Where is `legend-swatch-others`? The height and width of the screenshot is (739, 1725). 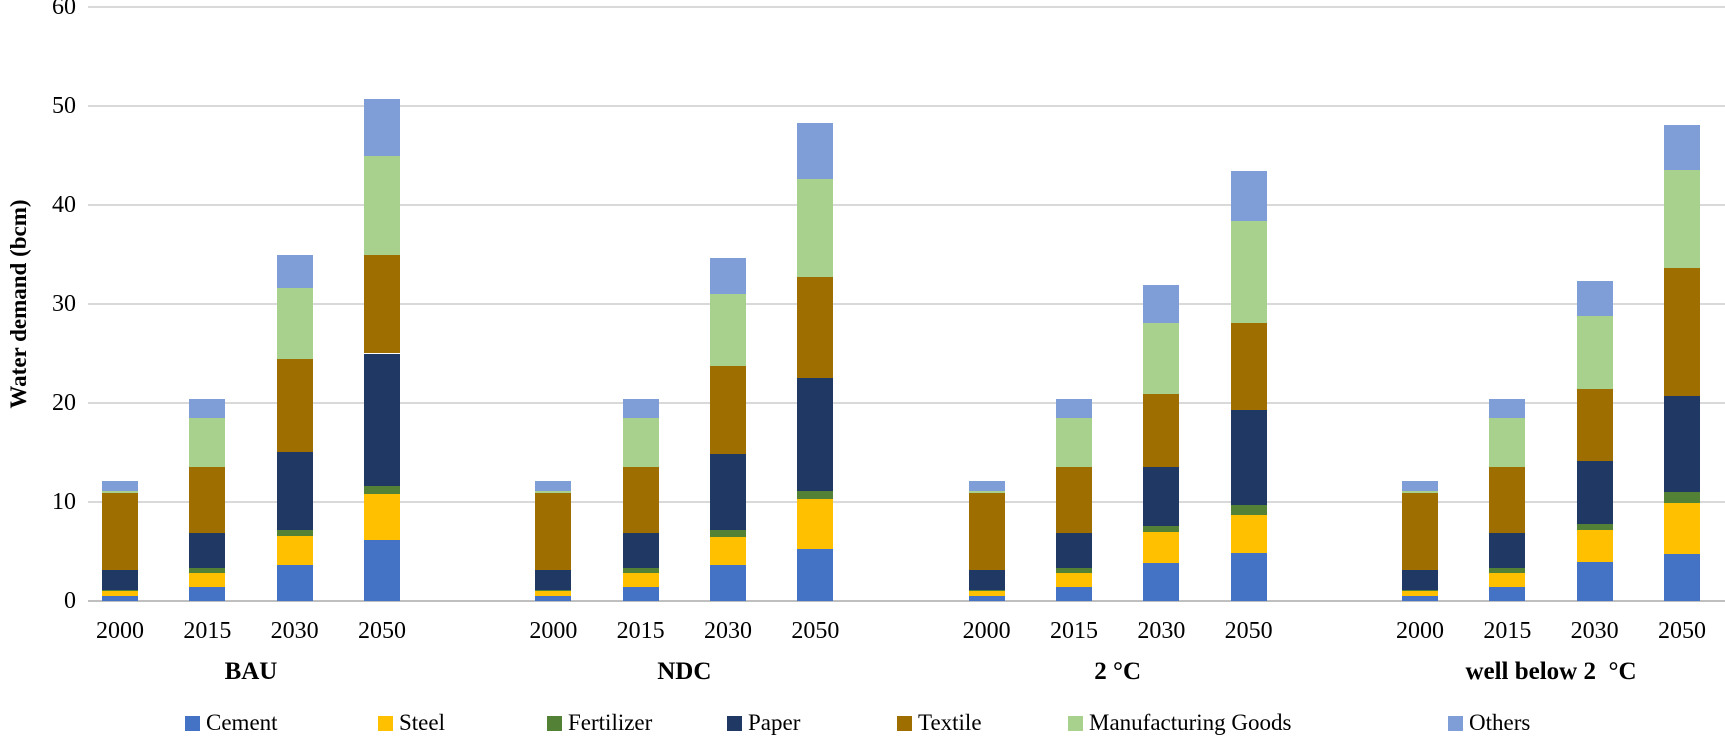 legend-swatch-others is located at coordinates (1455, 723).